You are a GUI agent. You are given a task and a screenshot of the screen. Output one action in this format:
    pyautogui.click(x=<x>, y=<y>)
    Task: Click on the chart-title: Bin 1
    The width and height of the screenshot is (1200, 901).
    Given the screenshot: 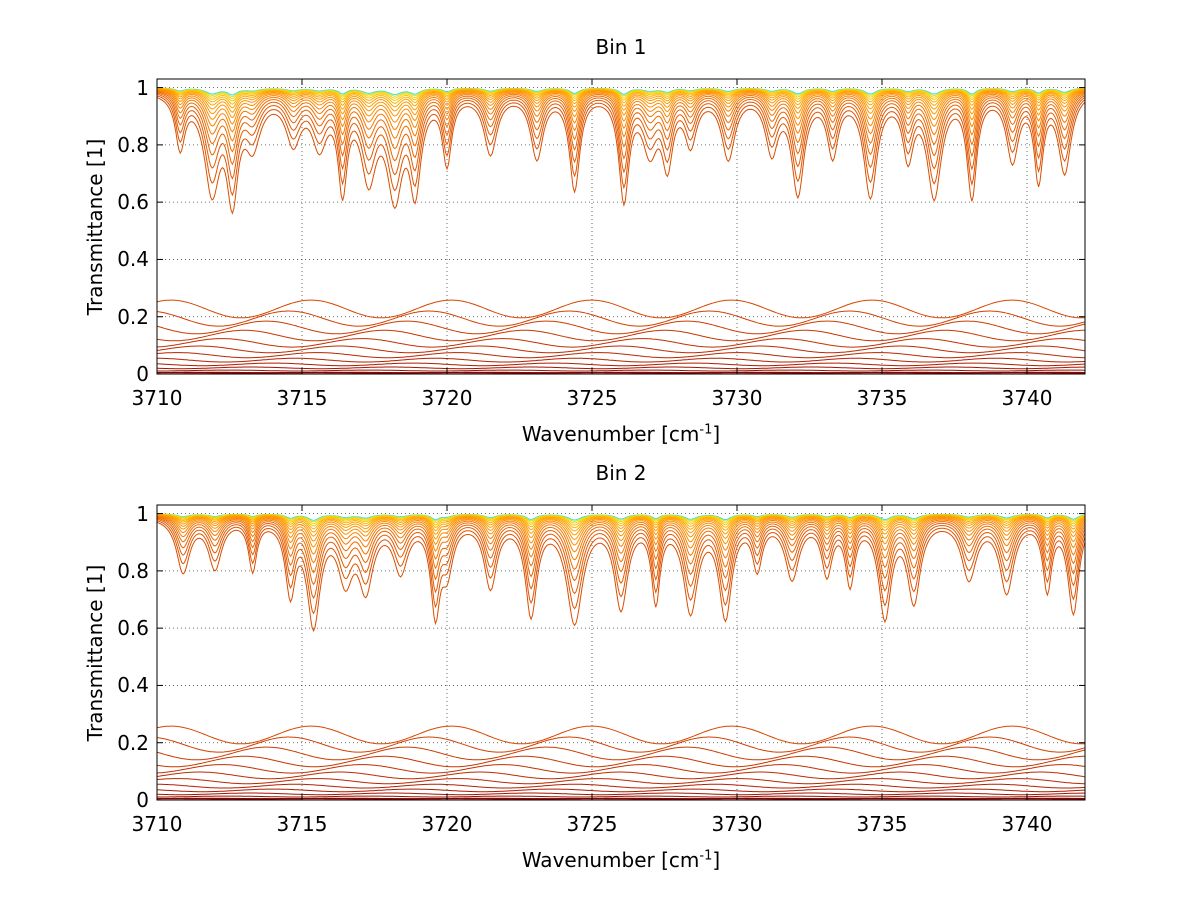 What is the action you would take?
    pyautogui.click(x=621, y=47)
    